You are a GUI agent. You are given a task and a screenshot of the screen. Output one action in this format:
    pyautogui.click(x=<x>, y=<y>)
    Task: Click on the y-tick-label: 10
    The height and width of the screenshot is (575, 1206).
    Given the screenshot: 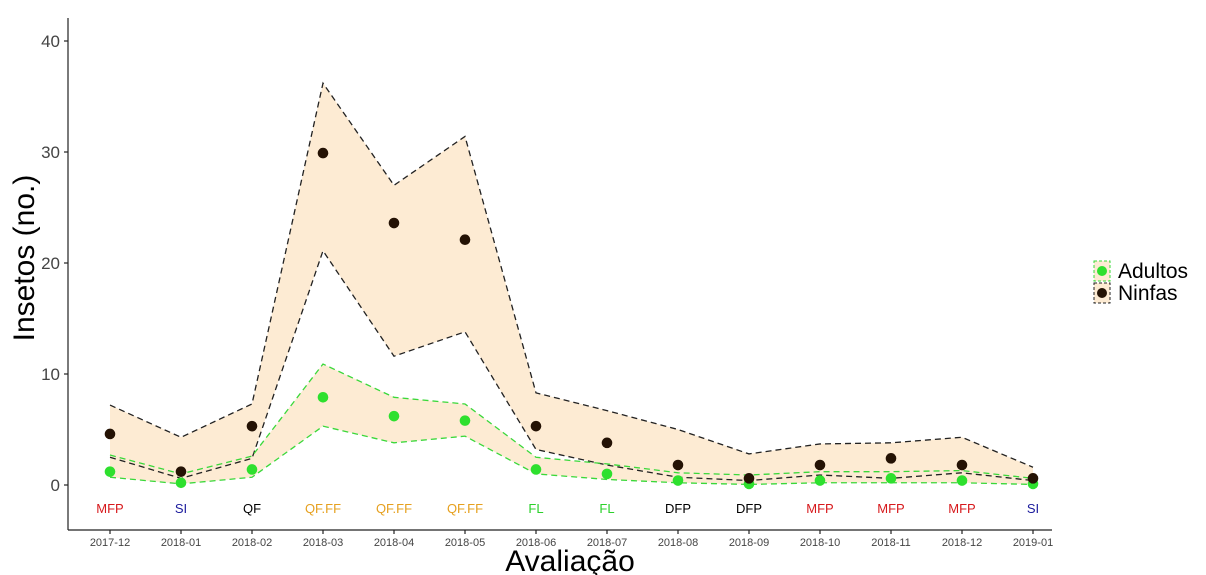 What is the action you would take?
    pyautogui.click(x=50, y=374)
    